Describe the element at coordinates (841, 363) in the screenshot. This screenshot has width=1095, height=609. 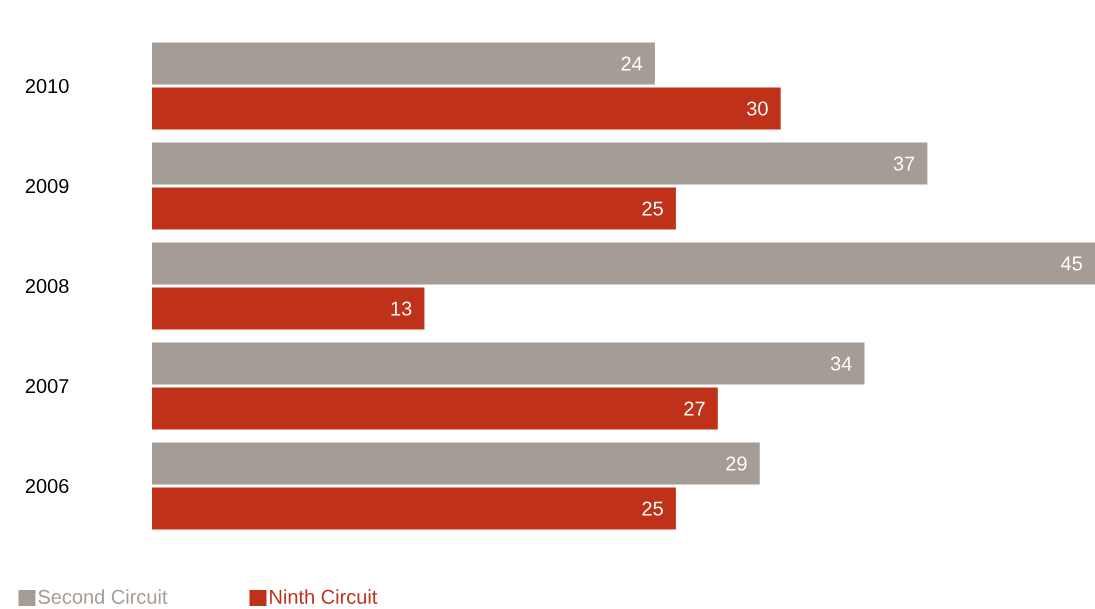
I see `data-label: 34` at that location.